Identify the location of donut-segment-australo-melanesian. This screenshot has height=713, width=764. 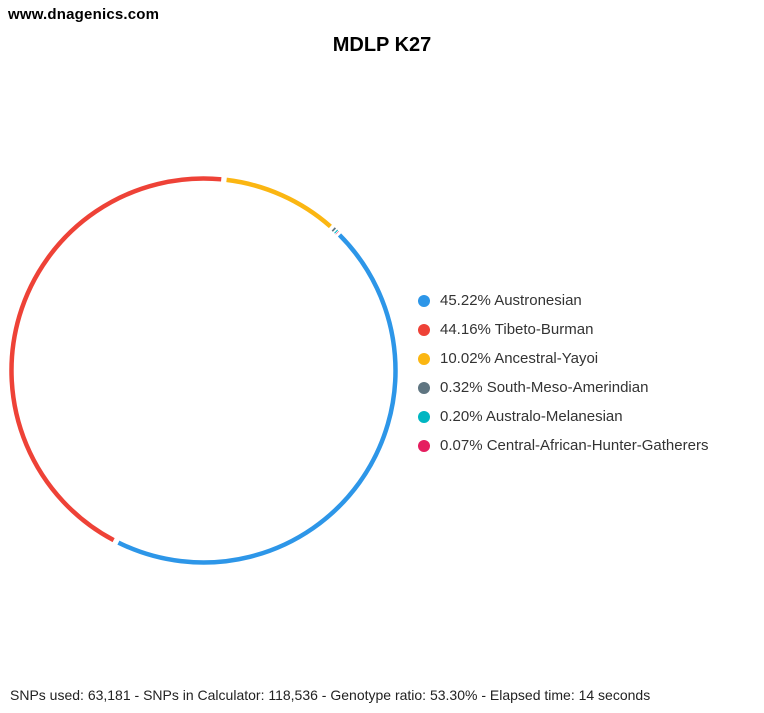
(336, 231).